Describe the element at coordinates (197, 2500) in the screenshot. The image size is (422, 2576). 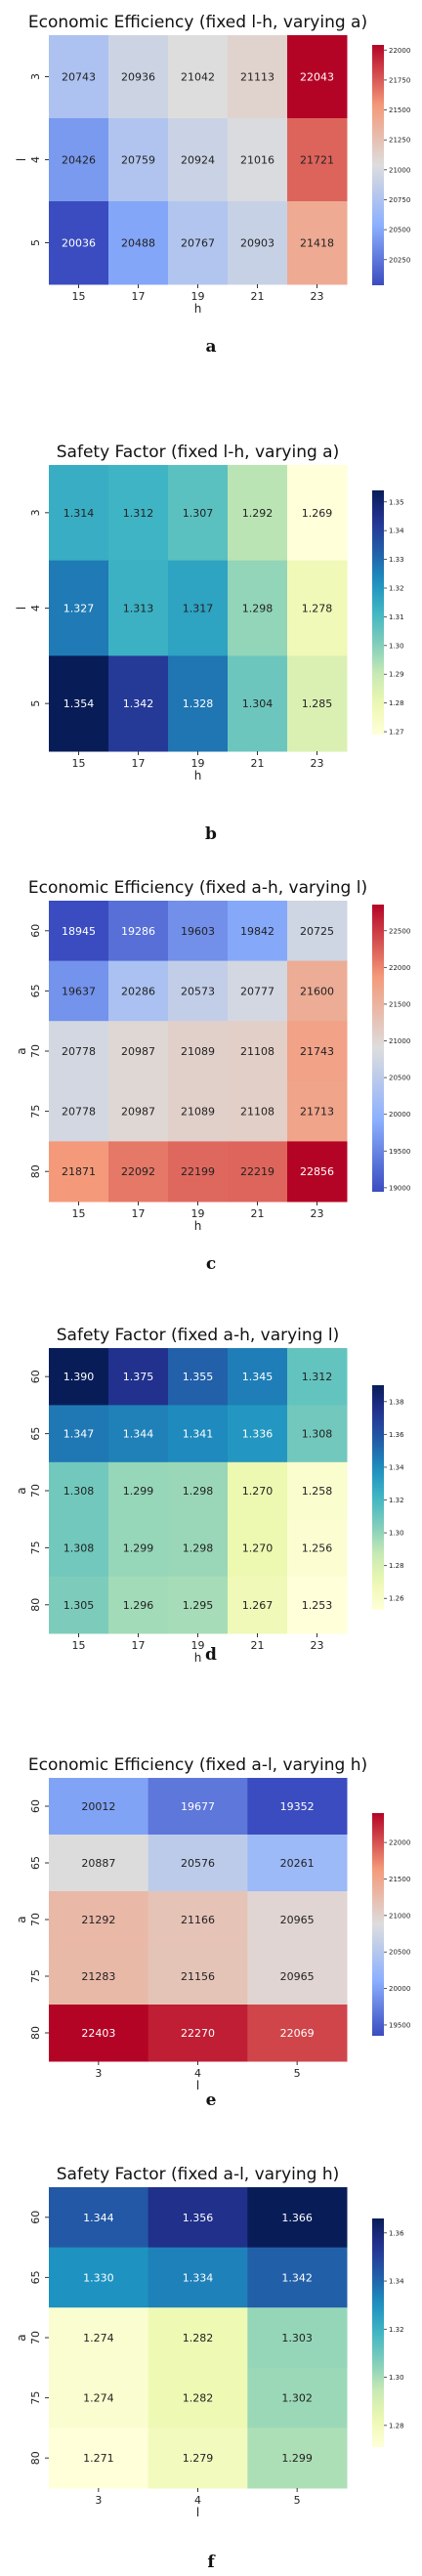
I see `x-tick-label: 4` at that location.